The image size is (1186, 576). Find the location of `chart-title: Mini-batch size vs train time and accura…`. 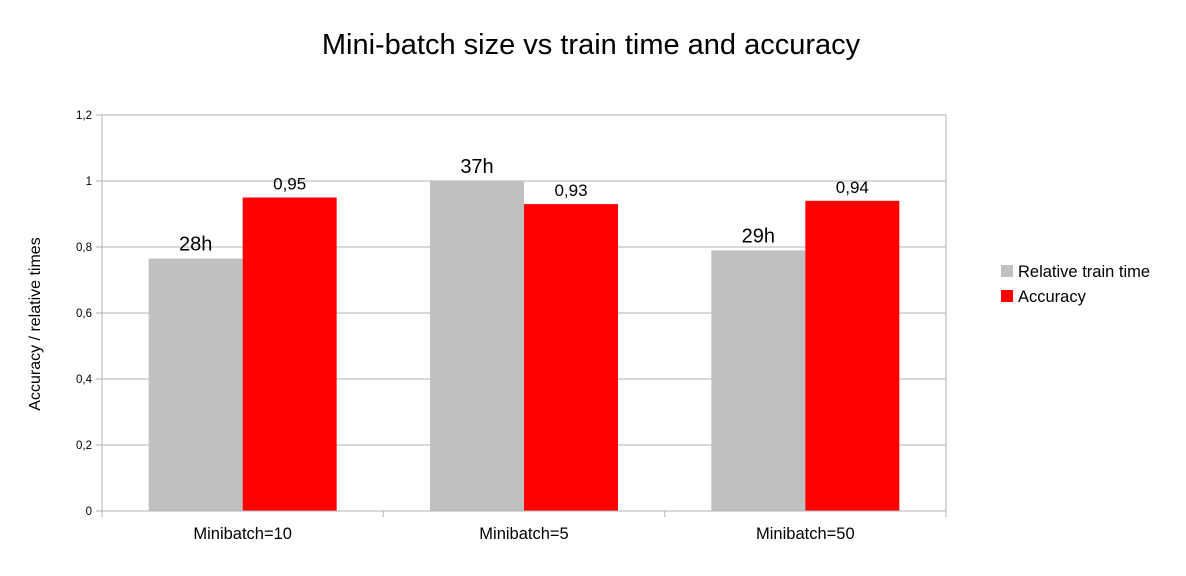

chart-title: Mini-batch size vs train time and accura… is located at coordinates (591, 45).